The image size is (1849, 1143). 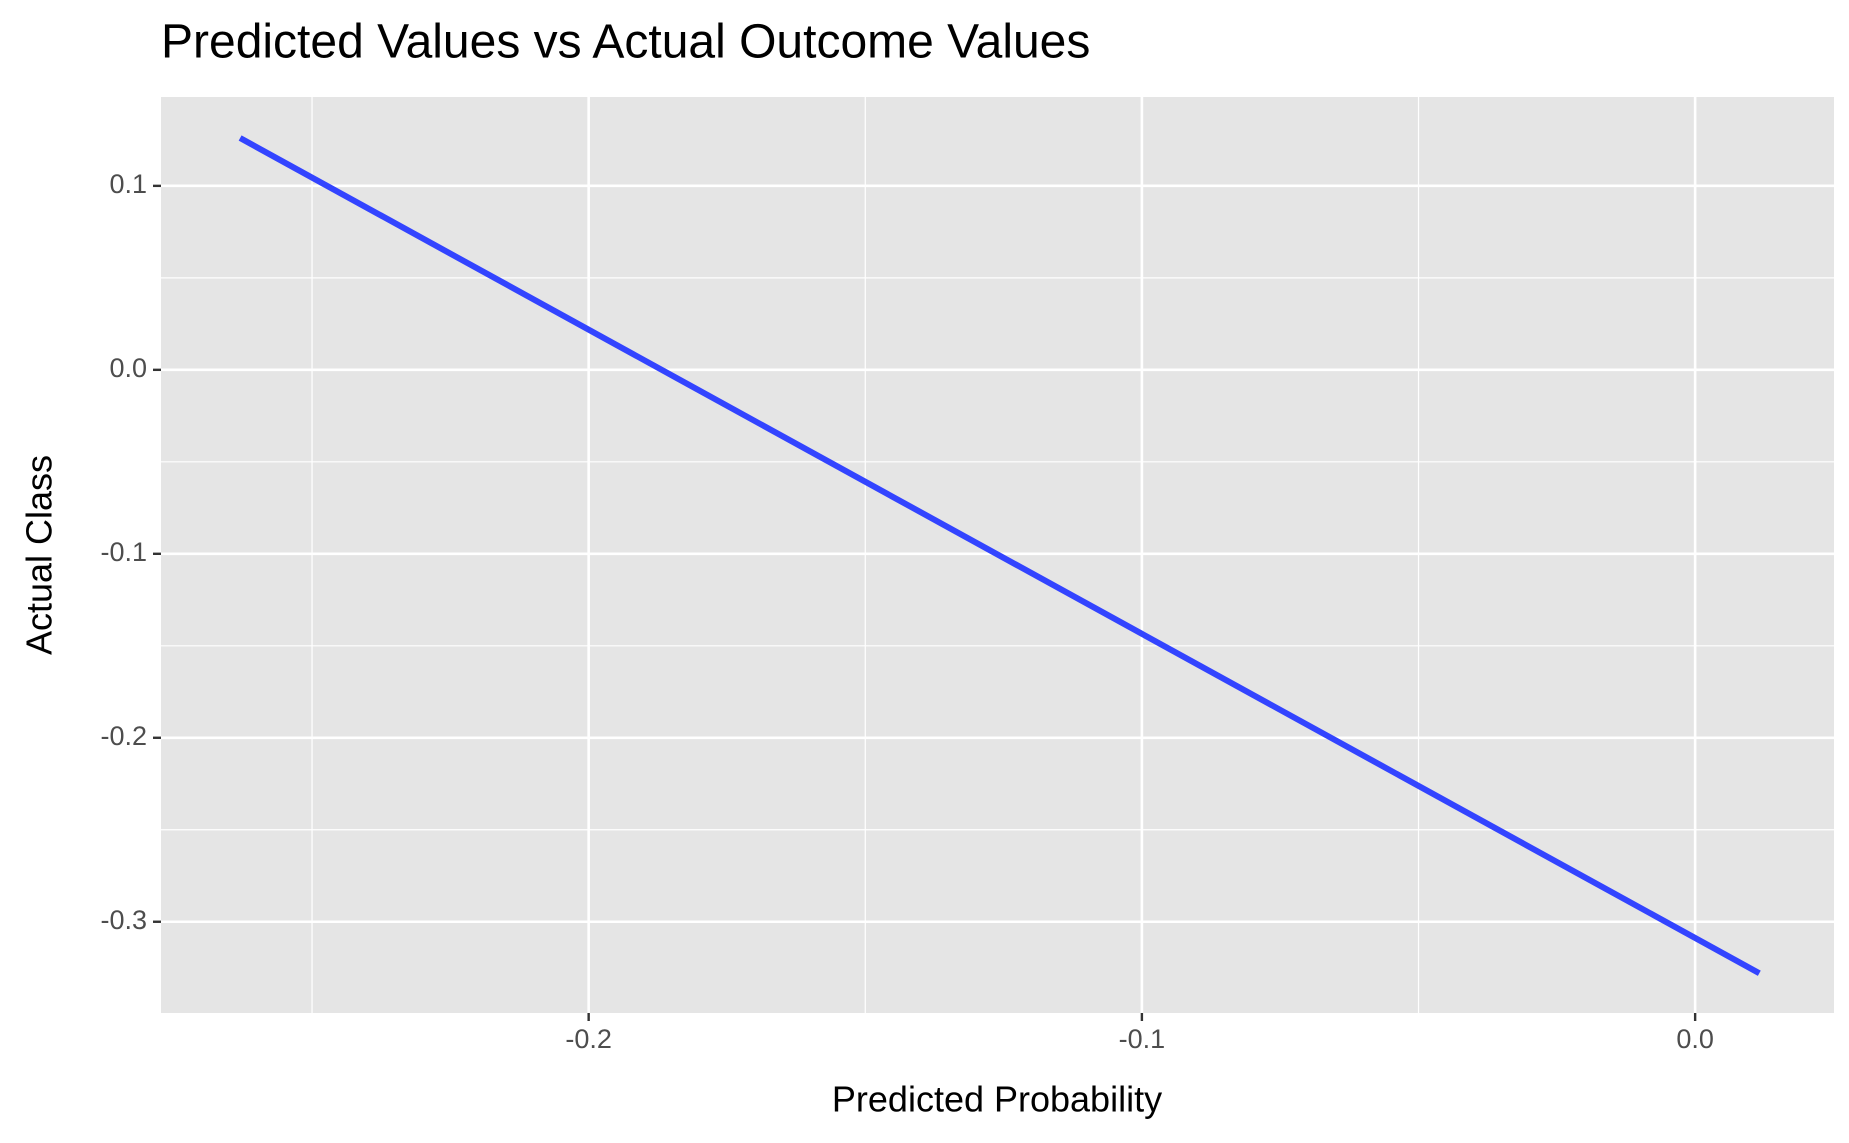 I want to click on x-tick-label: -0.2, so click(x=588, y=1039).